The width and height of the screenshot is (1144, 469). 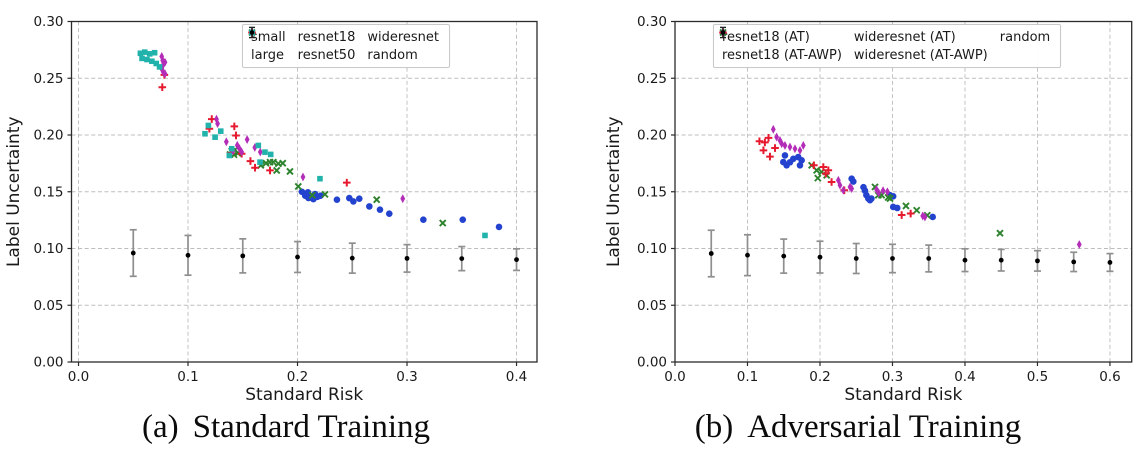 What do you see at coordinates (304, 395) in the screenshot?
I see `x-axis-label: Standard Risk` at bounding box center [304, 395].